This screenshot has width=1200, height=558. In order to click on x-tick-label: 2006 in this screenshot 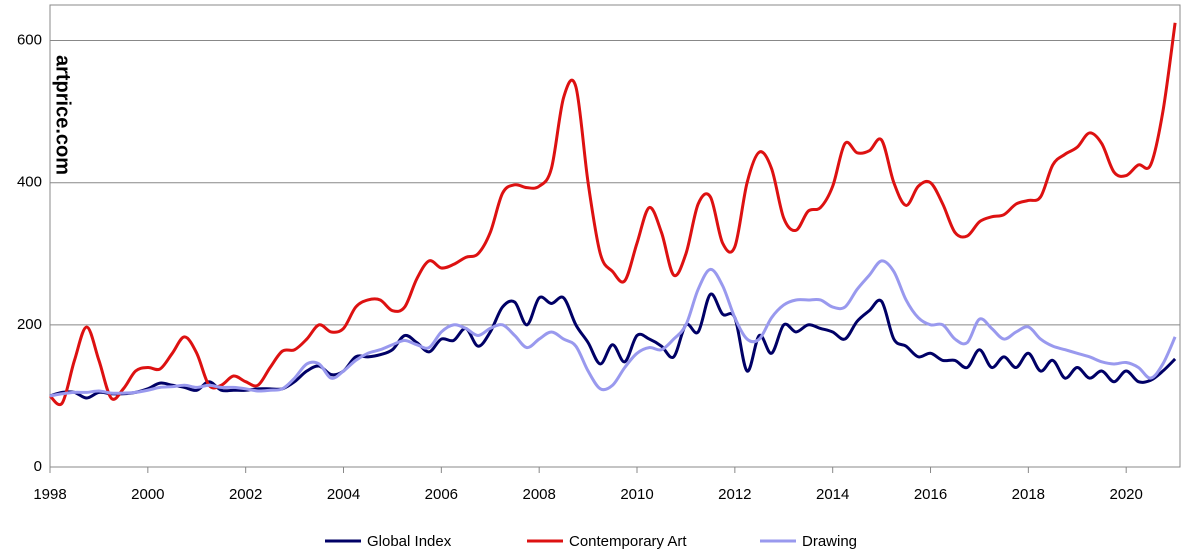, I will do `click(441, 494)`.